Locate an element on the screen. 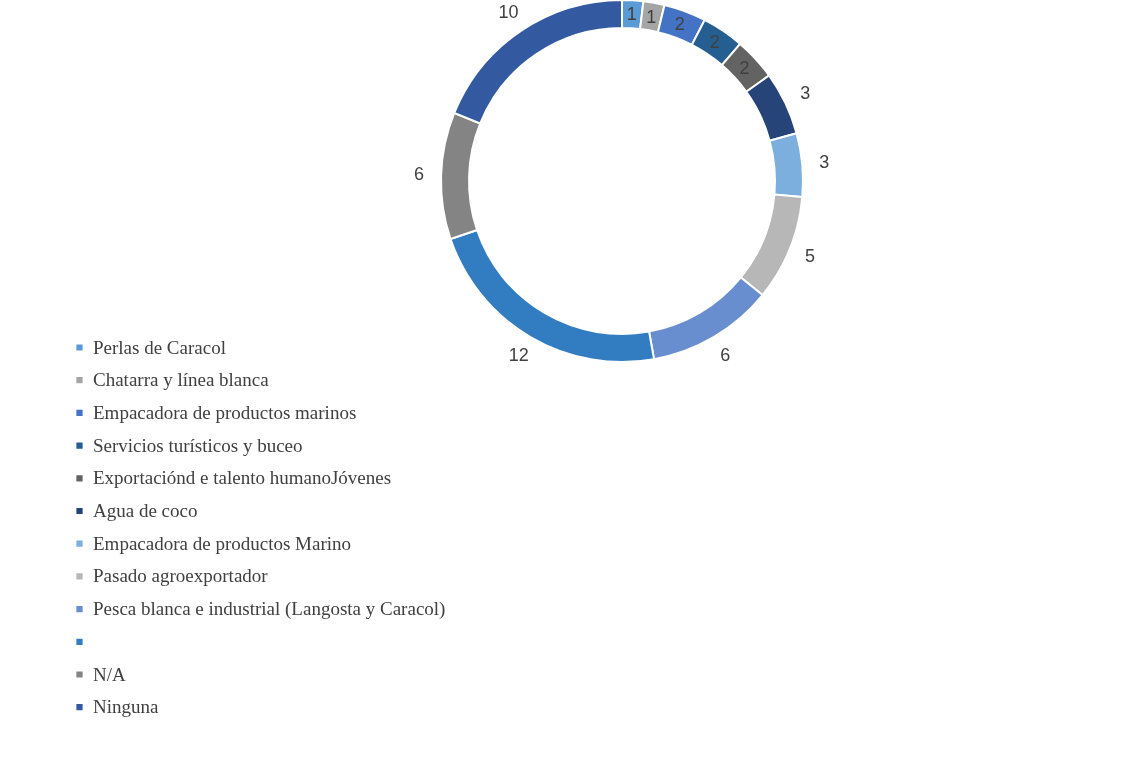 Image resolution: width=1139 pixels, height=757 pixels. legend-label: Perlas de Caracol is located at coordinates (159, 347).